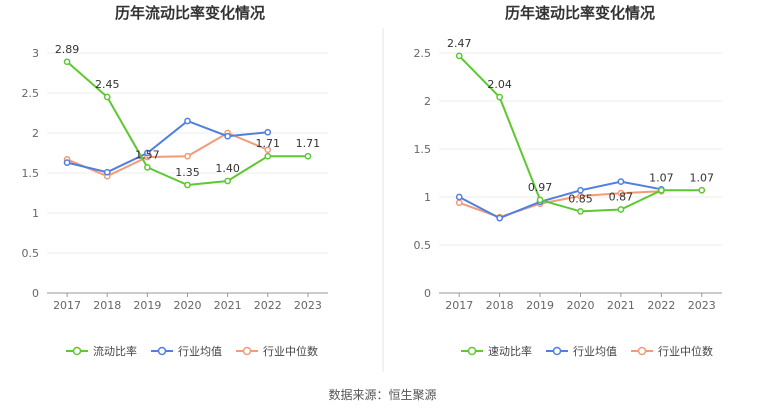 Image resolution: width=765 pixels, height=417 pixels. I want to click on data-label: 1.35, so click(187, 172).